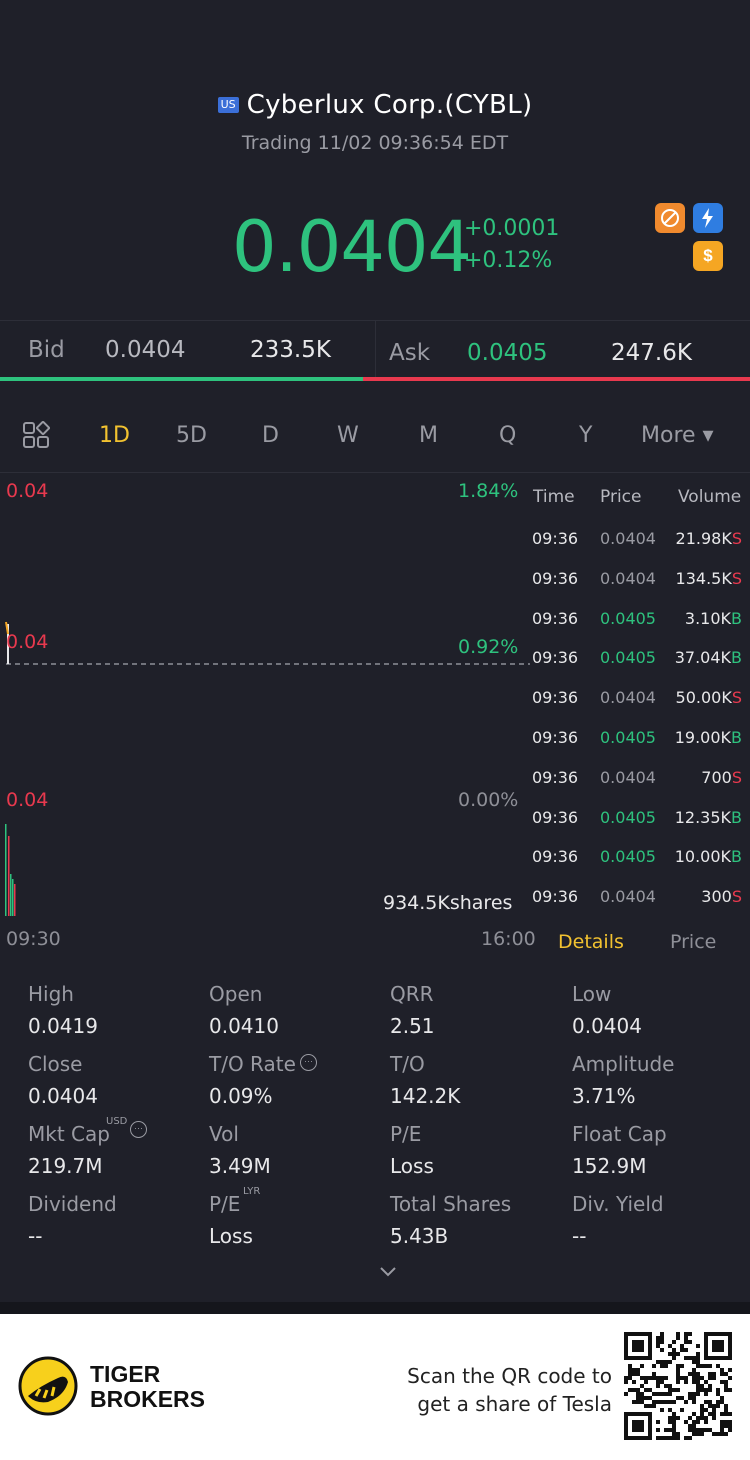 The height and width of the screenshot is (1460, 750). I want to click on trade-volume-cell: 700S, so click(721, 777).